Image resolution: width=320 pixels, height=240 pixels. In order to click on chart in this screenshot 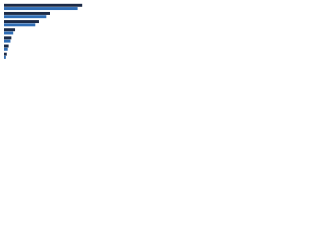, I will do `click(50, 35)`.